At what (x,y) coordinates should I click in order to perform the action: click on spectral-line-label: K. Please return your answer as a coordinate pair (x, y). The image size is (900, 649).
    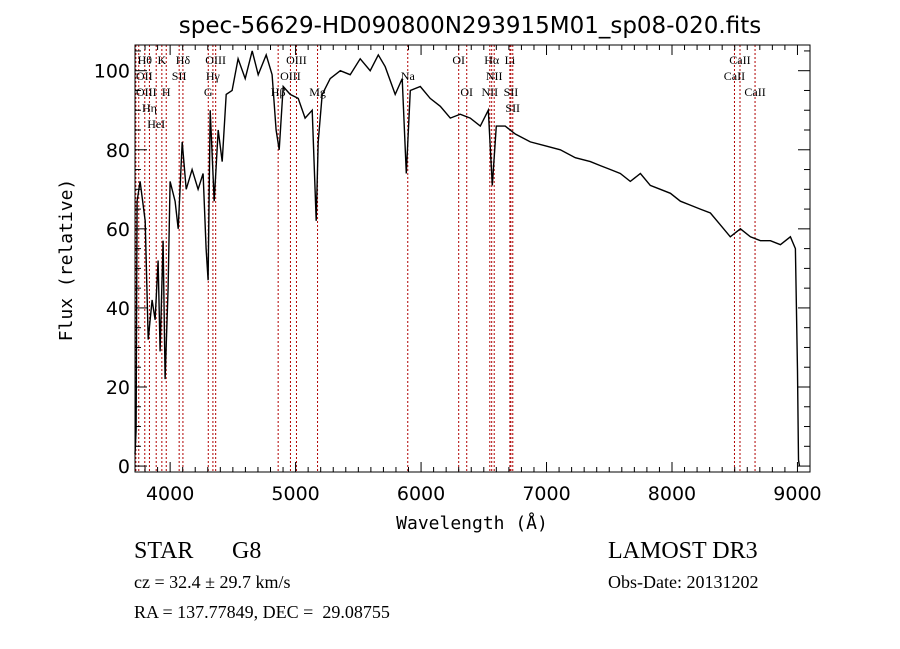
    Looking at the image, I should click on (162, 60).